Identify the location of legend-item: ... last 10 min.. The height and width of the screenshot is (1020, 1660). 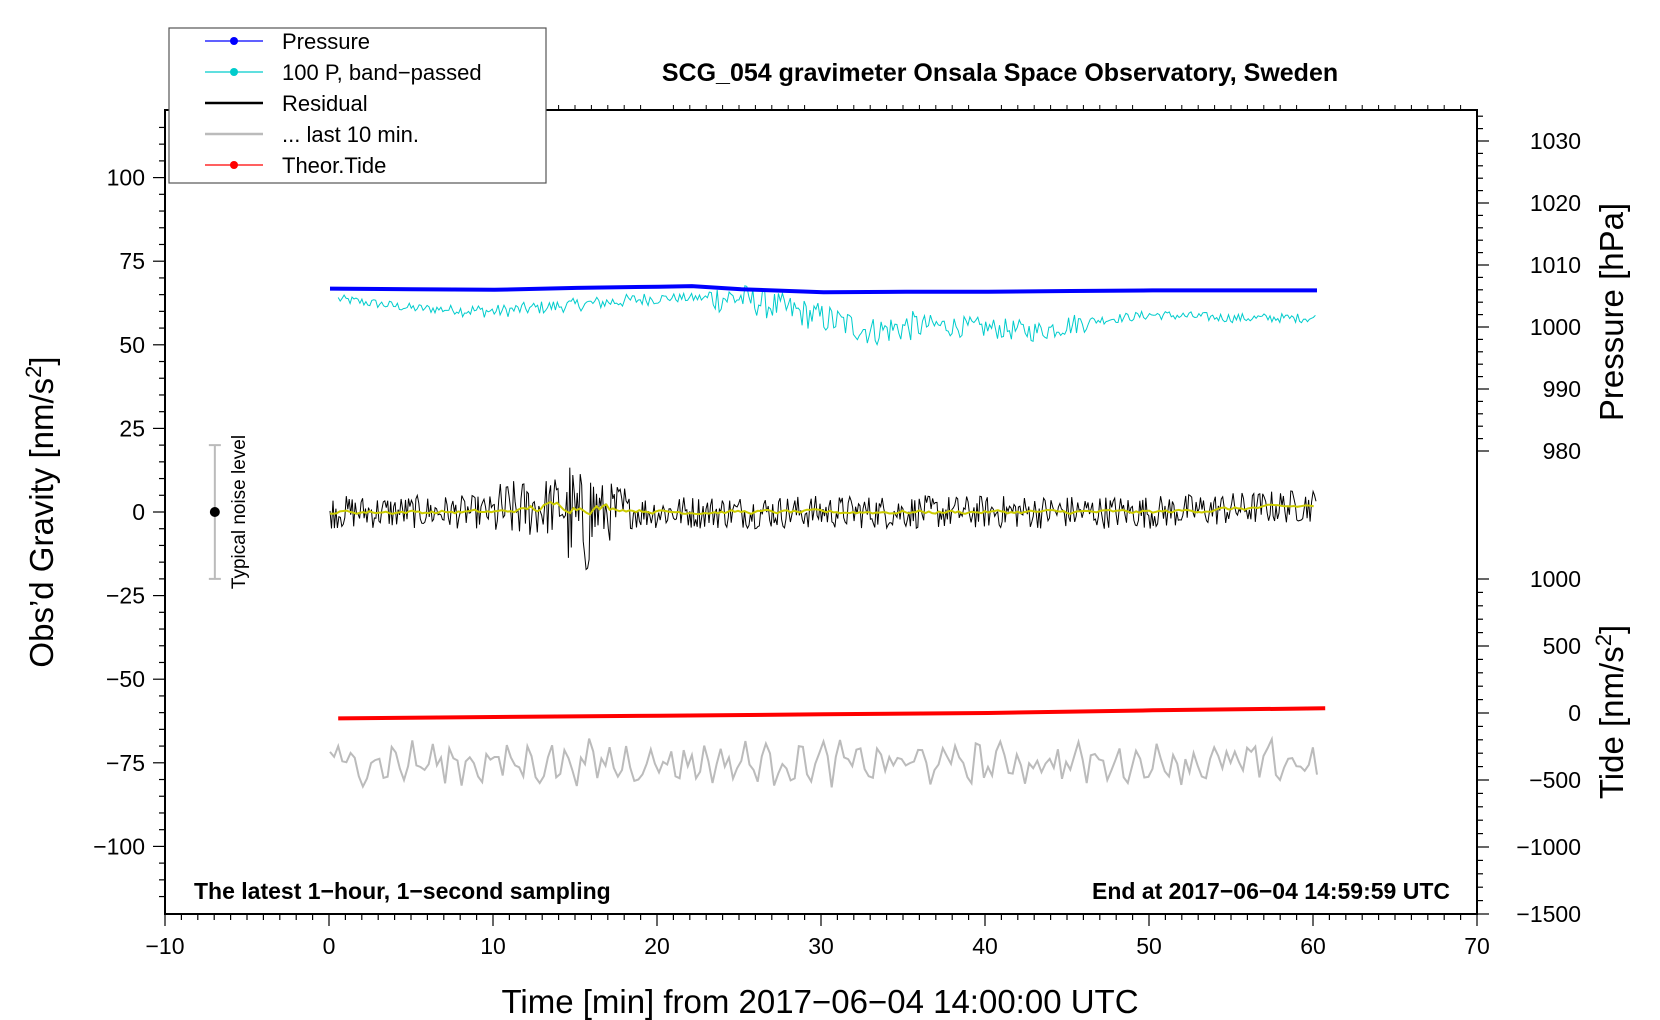
(312, 134).